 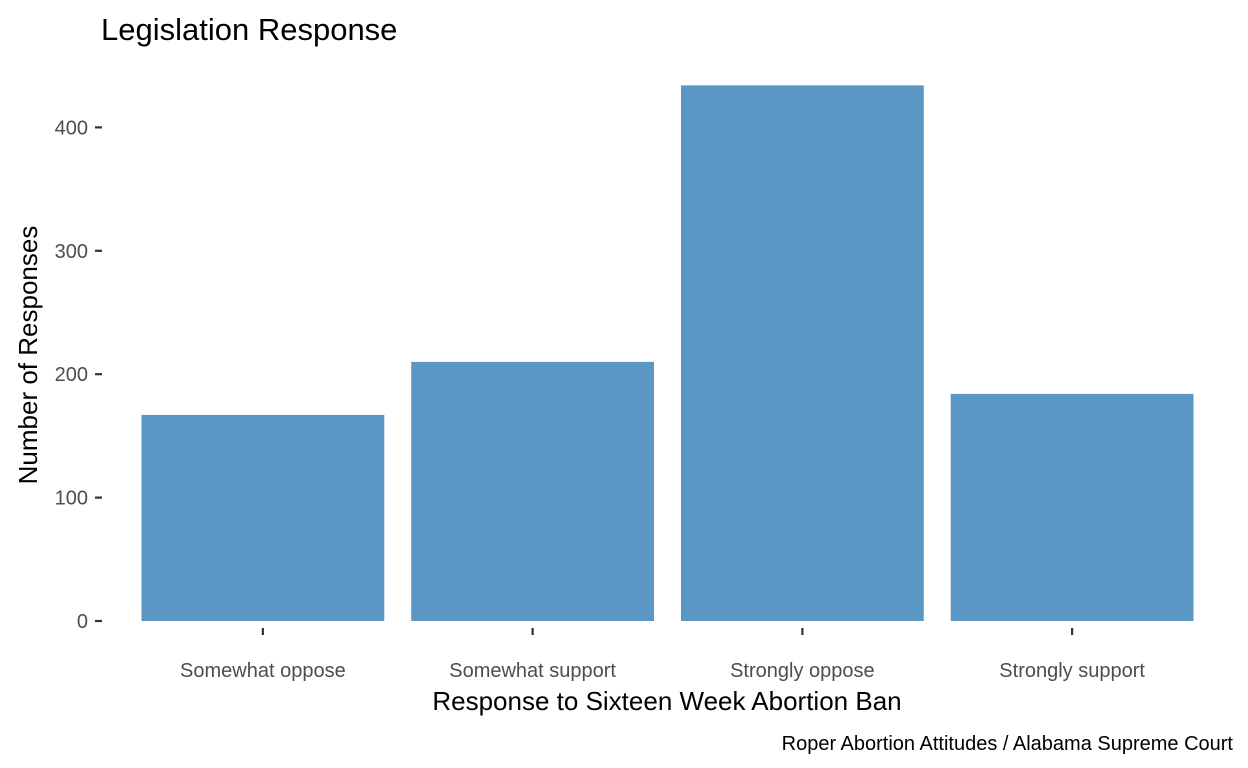 What do you see at coordinates (28, 355) in the screenshot?
I see `y-axis-title: Number of Responses` at bounding box center [28, 355].